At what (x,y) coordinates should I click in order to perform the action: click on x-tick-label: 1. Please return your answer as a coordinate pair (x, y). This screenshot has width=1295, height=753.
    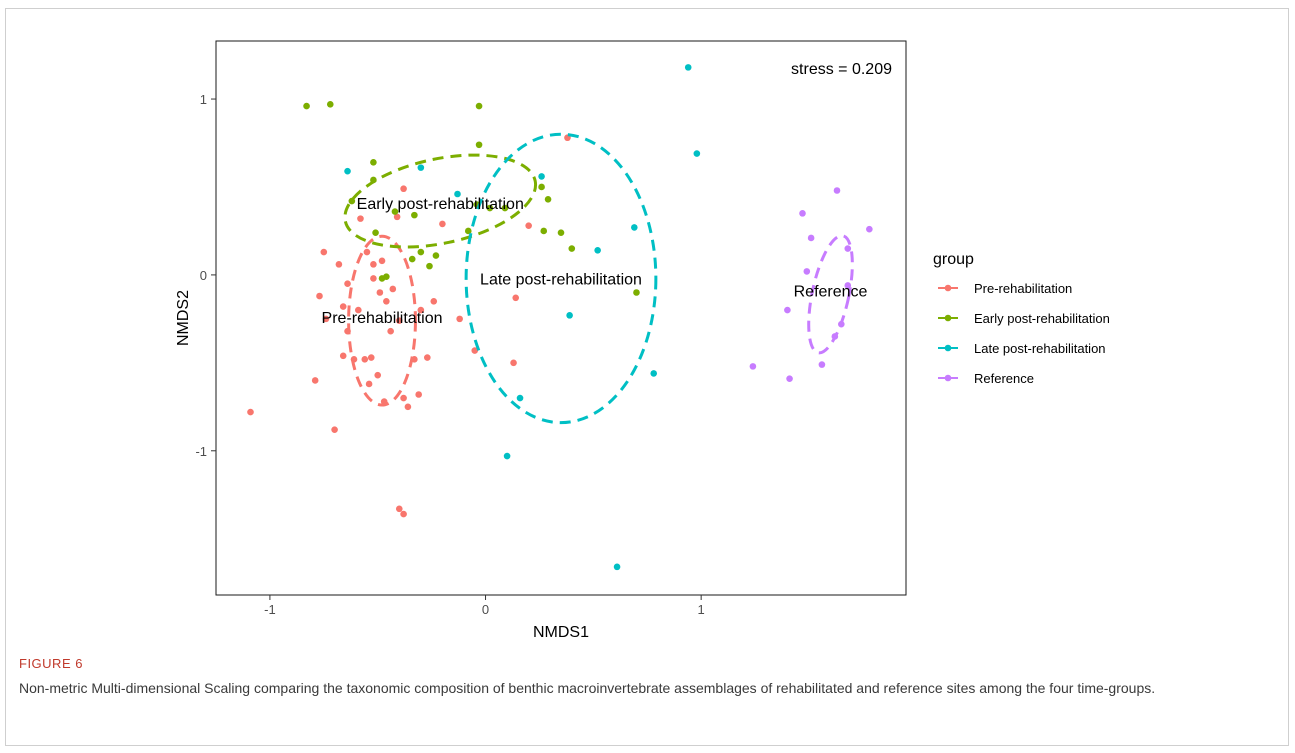
    Looking at the image, I should click on (701, 609).